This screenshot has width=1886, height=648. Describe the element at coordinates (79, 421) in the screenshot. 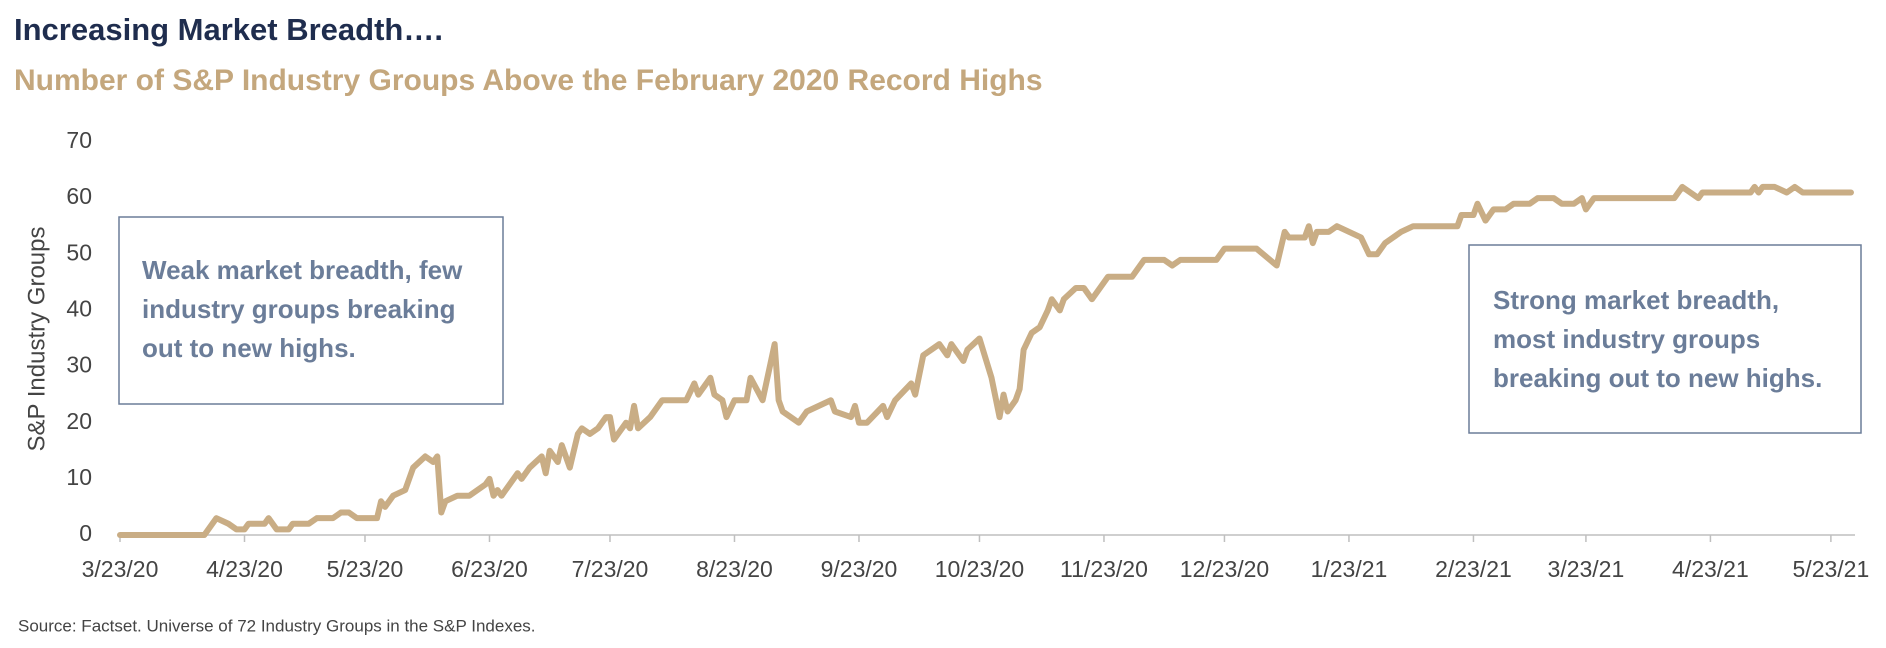

I see `y-tick-label: 20` at that location.